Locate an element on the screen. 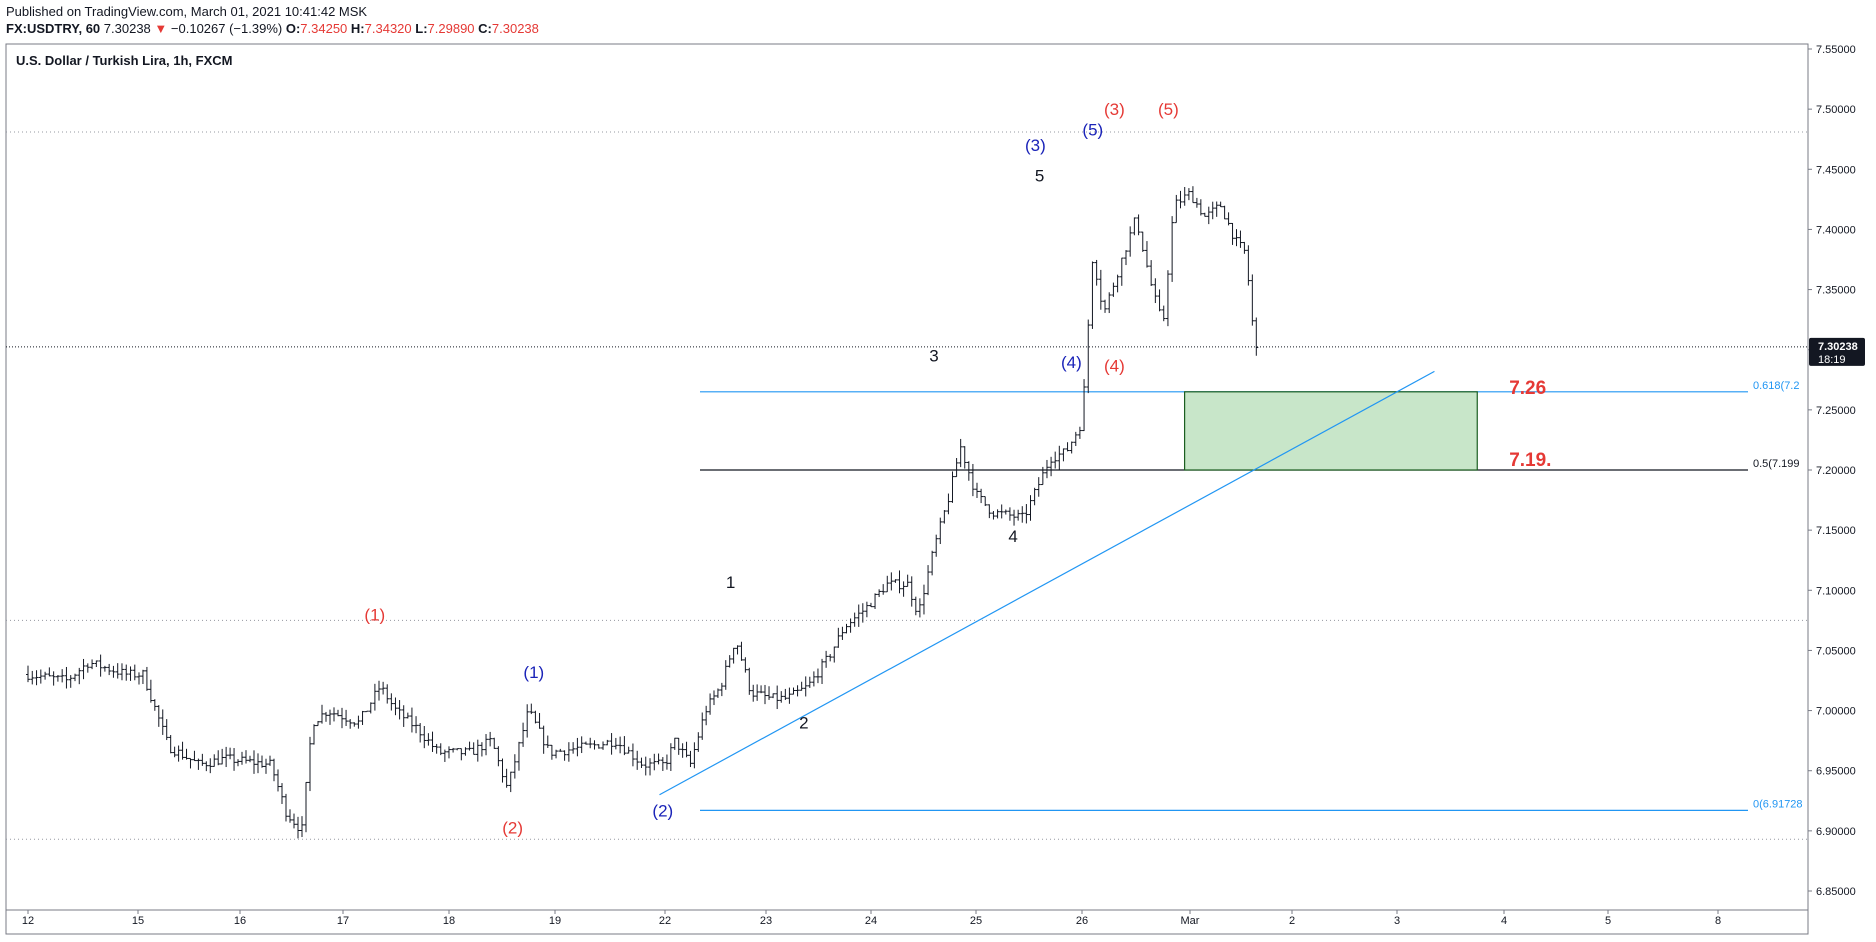 This screenshot has height=942, width=1876. time-axis: 12 15 16 17 18 19 22 23 24 25 26 Mar 2 3 4 5 8 is located at coordinates (871, 918).